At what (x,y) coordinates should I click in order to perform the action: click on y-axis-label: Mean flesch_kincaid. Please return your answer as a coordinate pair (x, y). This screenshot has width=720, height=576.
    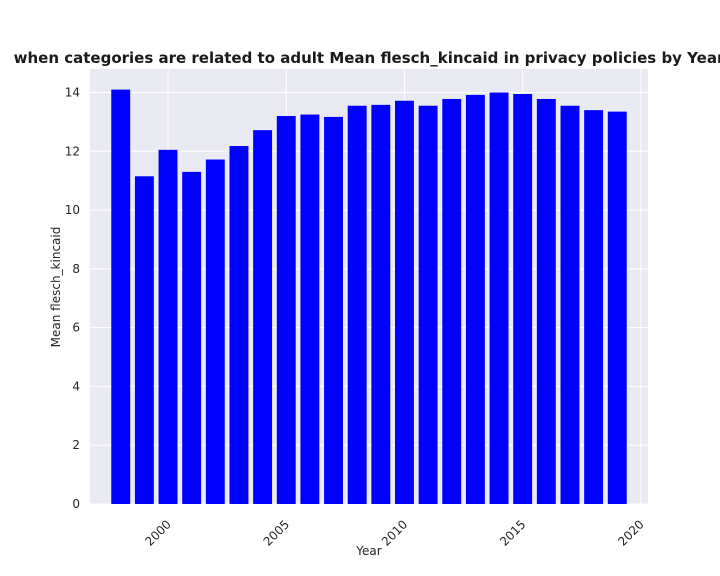
    Looking at the image, I should click on (56, 287).